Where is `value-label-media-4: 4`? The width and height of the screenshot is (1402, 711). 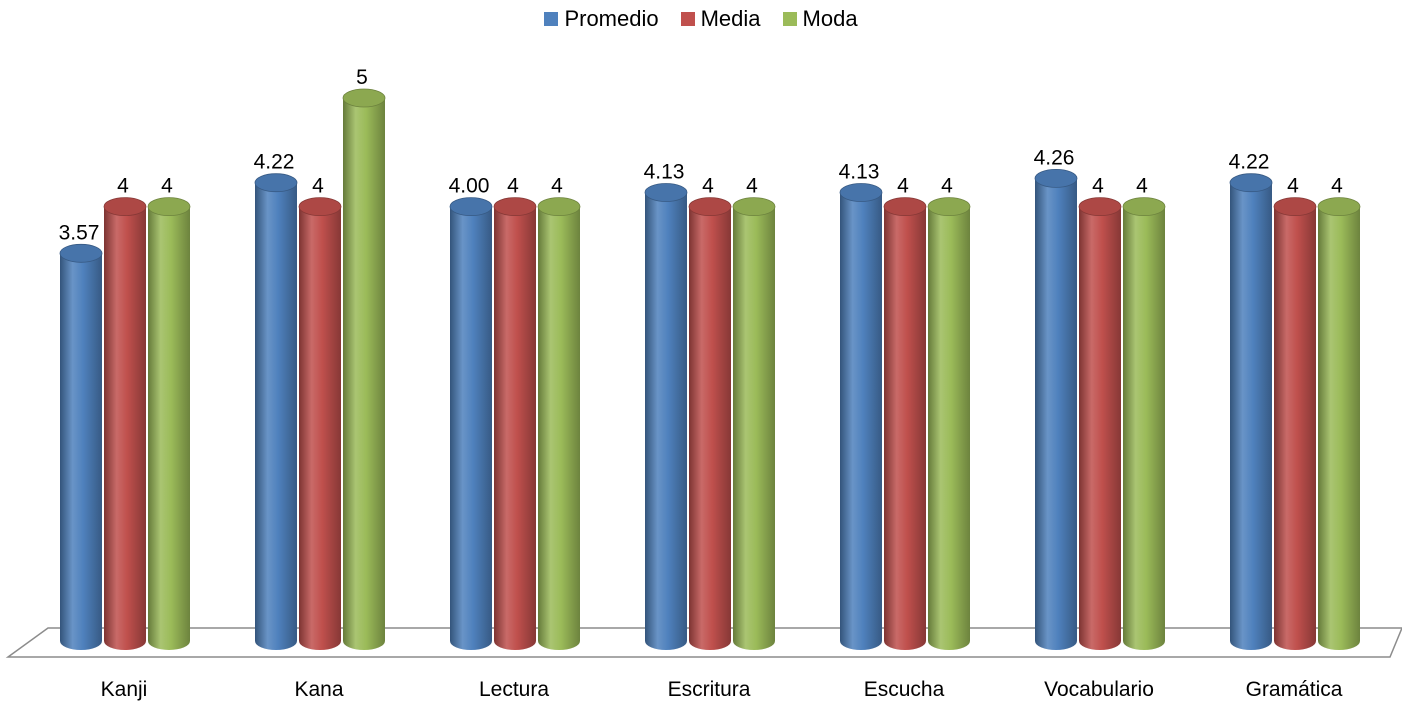 value-label-media-4: 4 is located at coordinates (903, 186).